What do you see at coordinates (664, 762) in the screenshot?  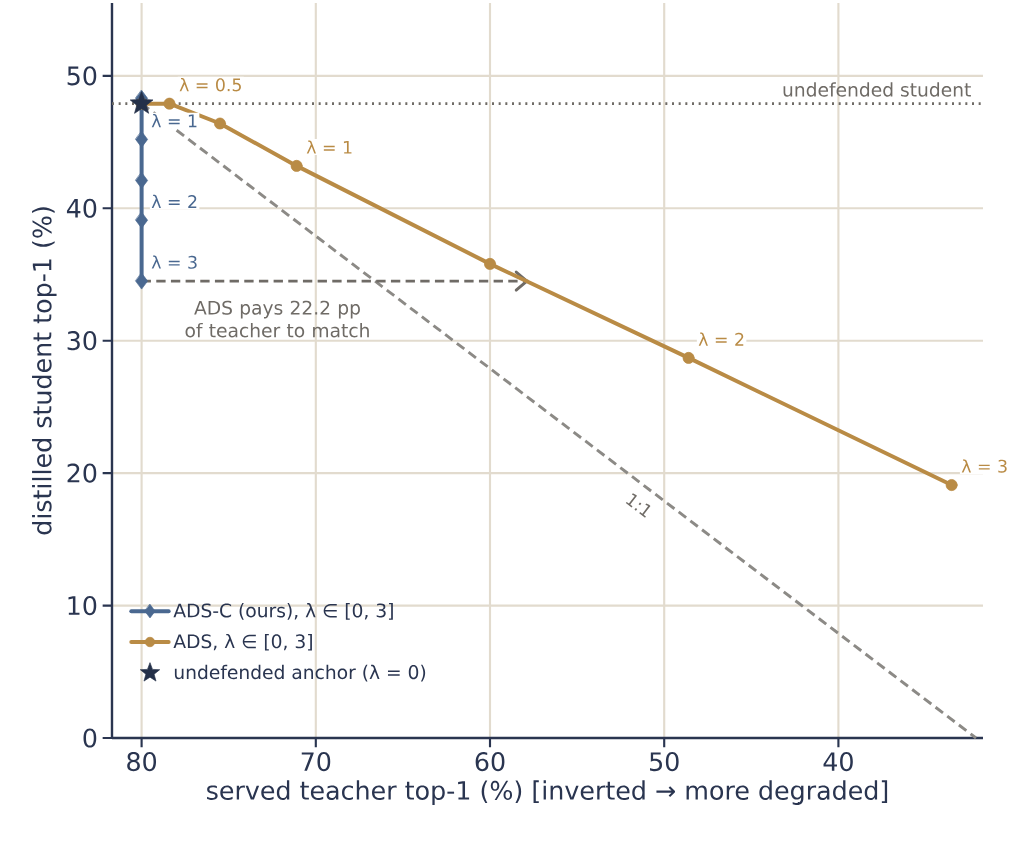 I see `x-tick-label: 50` at bounding box center [664, 762].